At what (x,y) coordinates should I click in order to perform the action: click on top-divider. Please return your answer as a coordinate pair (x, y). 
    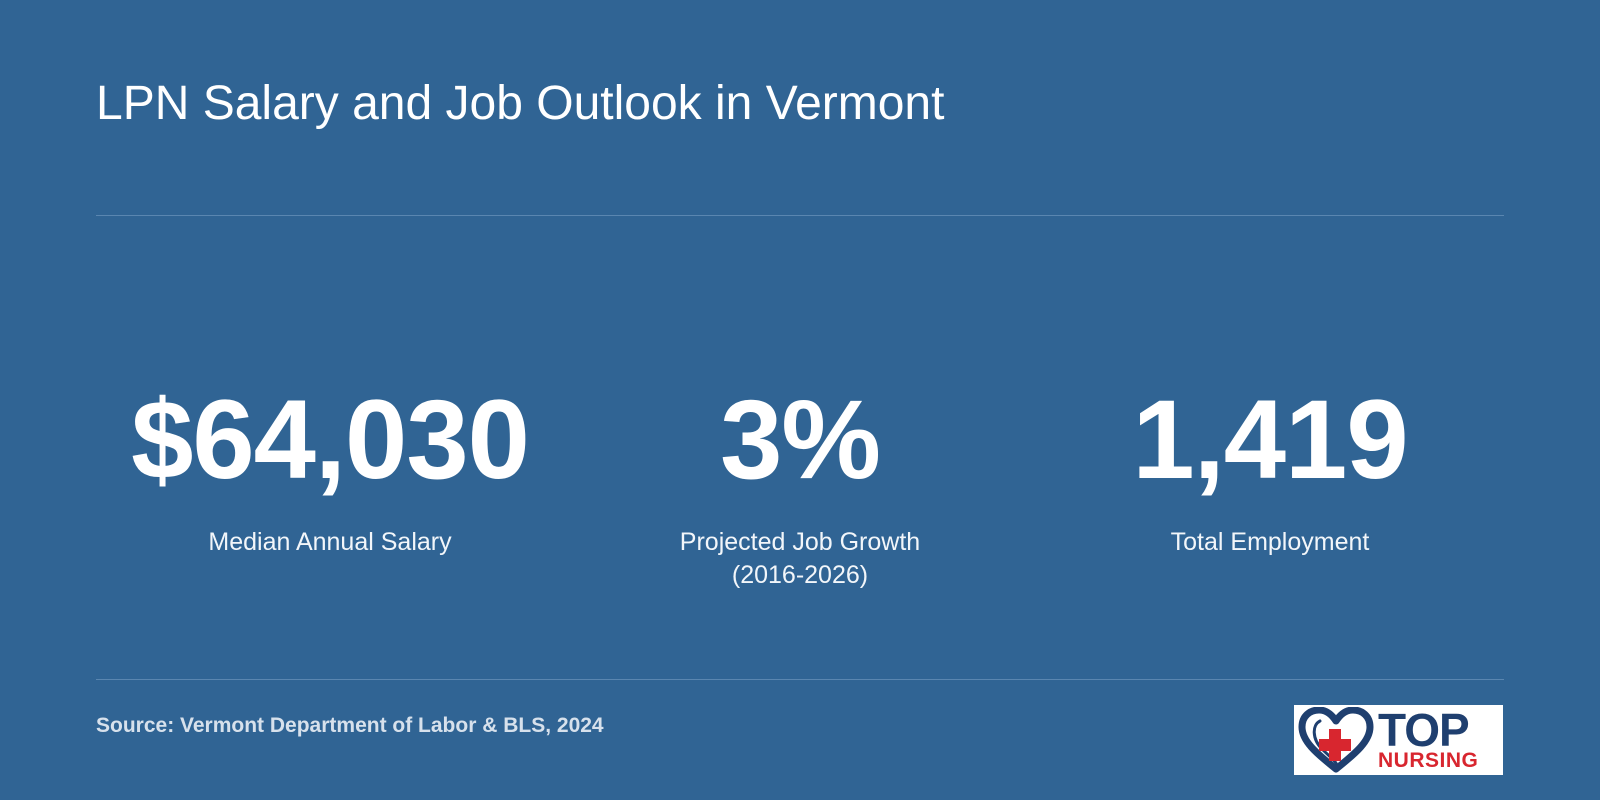
    Looking at the image, I should click on (800, 215).